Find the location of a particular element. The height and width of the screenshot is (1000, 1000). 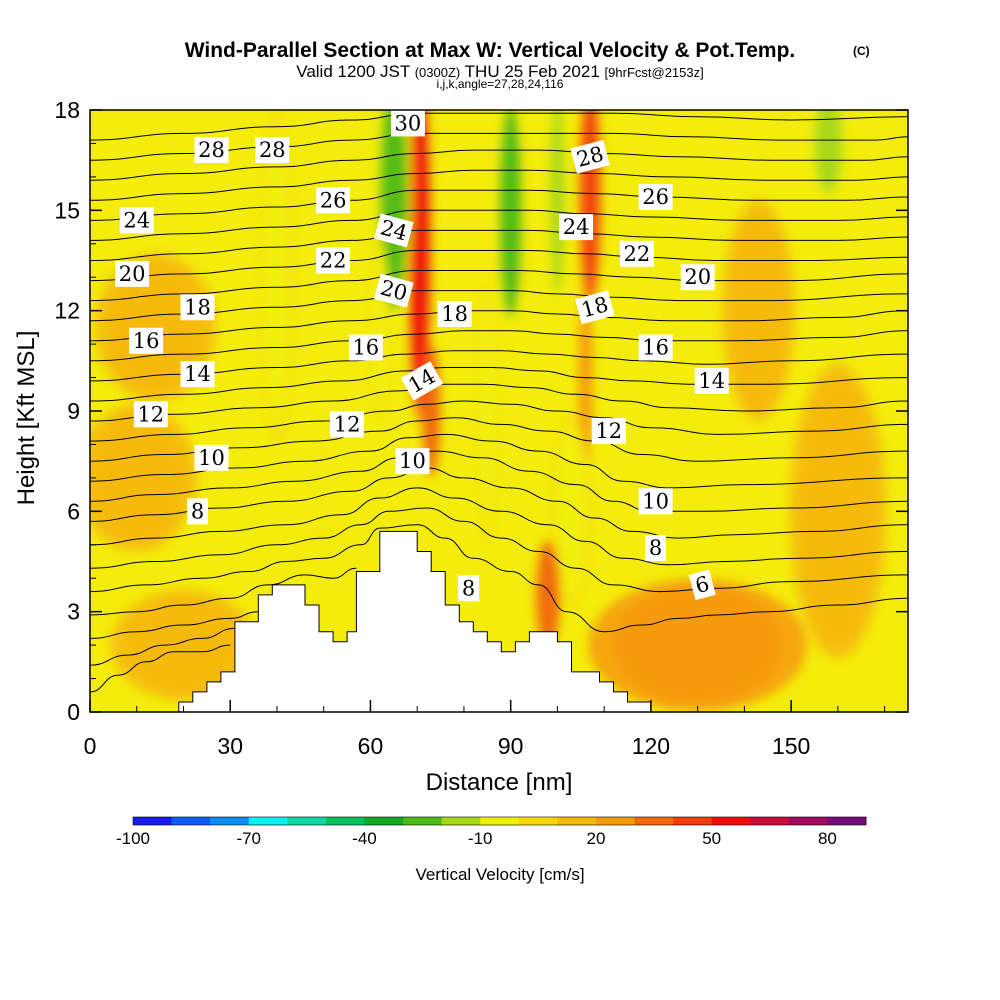

x-tick-label-30: 30 is located at coordinates (230, 746).